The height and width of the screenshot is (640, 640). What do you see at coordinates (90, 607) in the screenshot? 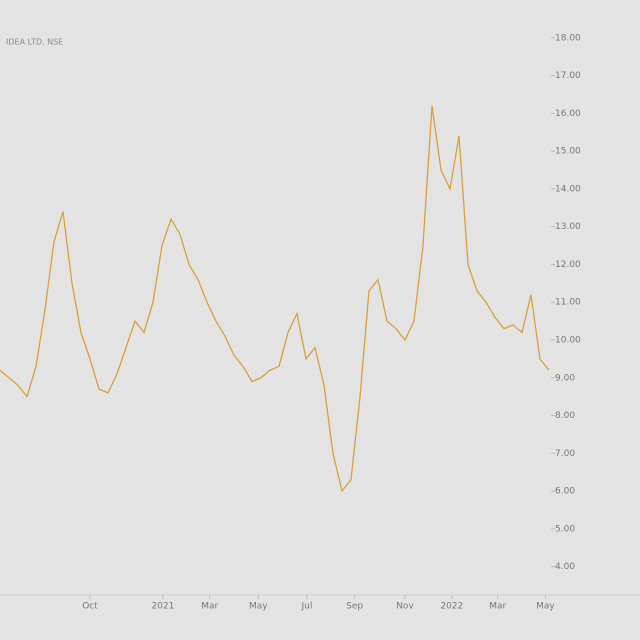
I see `x-tick-label: Oct` at bounding box center [90, 607].